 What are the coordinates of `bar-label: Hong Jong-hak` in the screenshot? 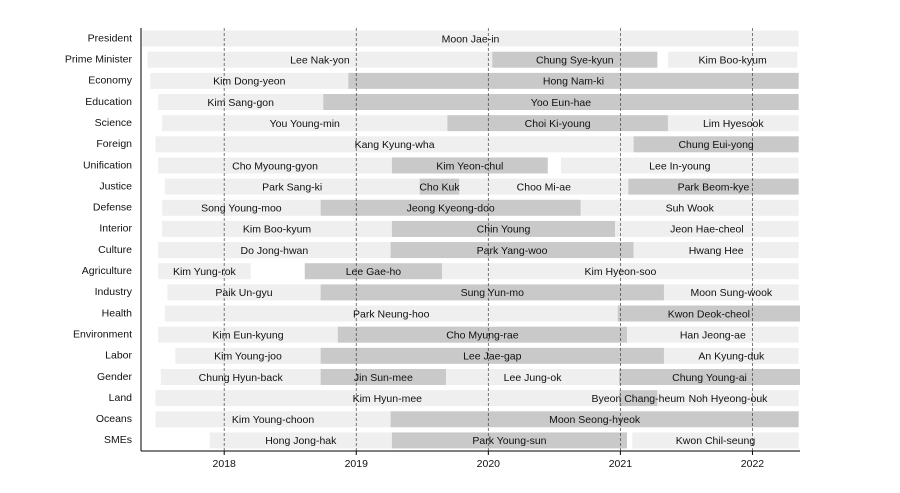 It's located at (301, 441).